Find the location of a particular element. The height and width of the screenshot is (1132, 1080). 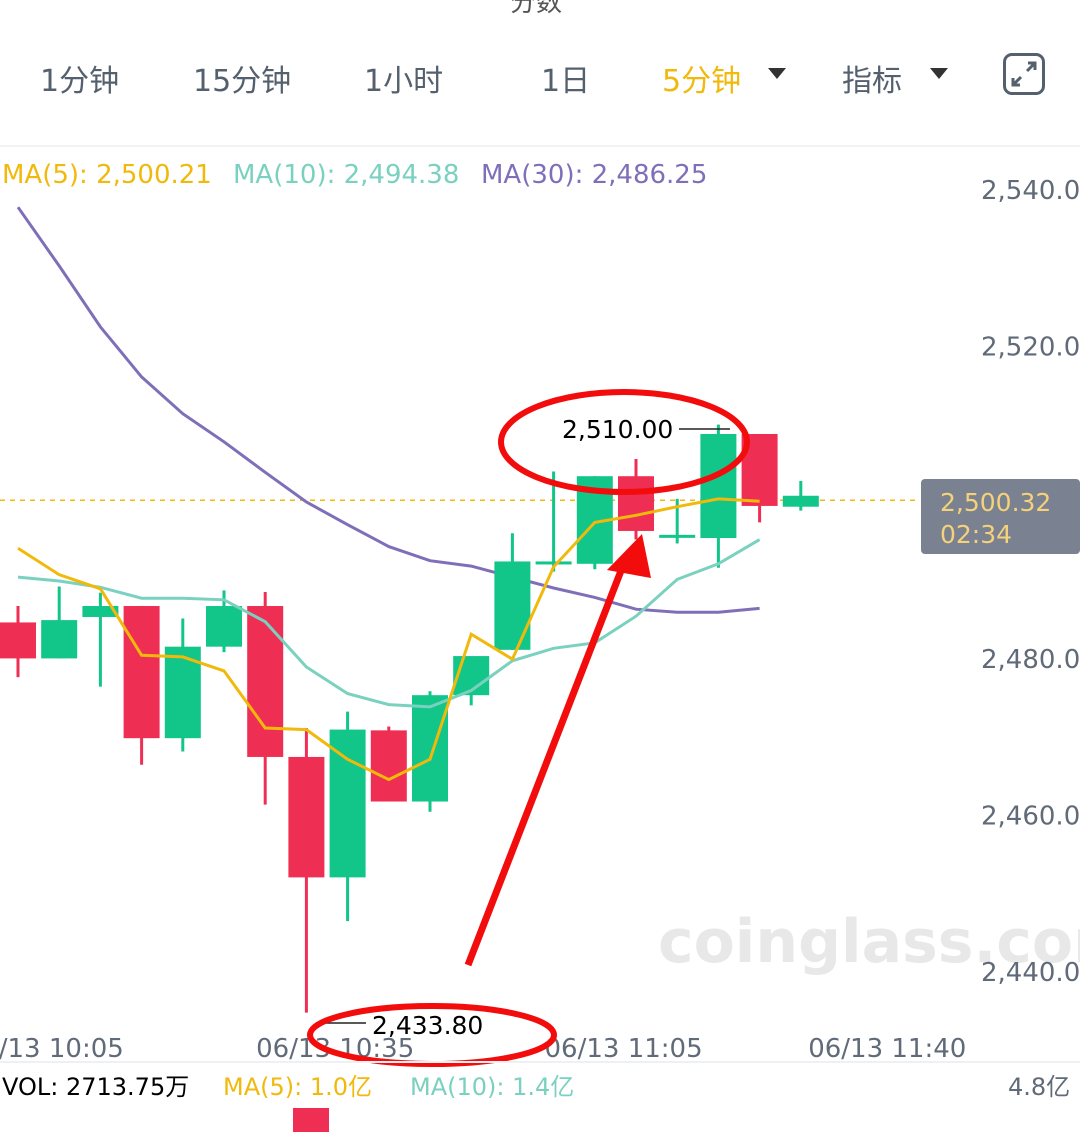

y-tick-label: 2,460.0 is located at coordinates (1030, 817).